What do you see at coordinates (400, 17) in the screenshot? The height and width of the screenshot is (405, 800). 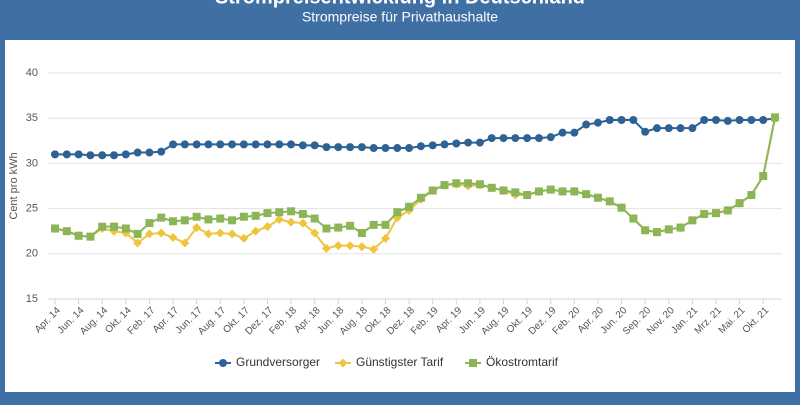 I see `chart-subtitle: Strompreise für Privathaushalte` at bounding box center [400, 17].